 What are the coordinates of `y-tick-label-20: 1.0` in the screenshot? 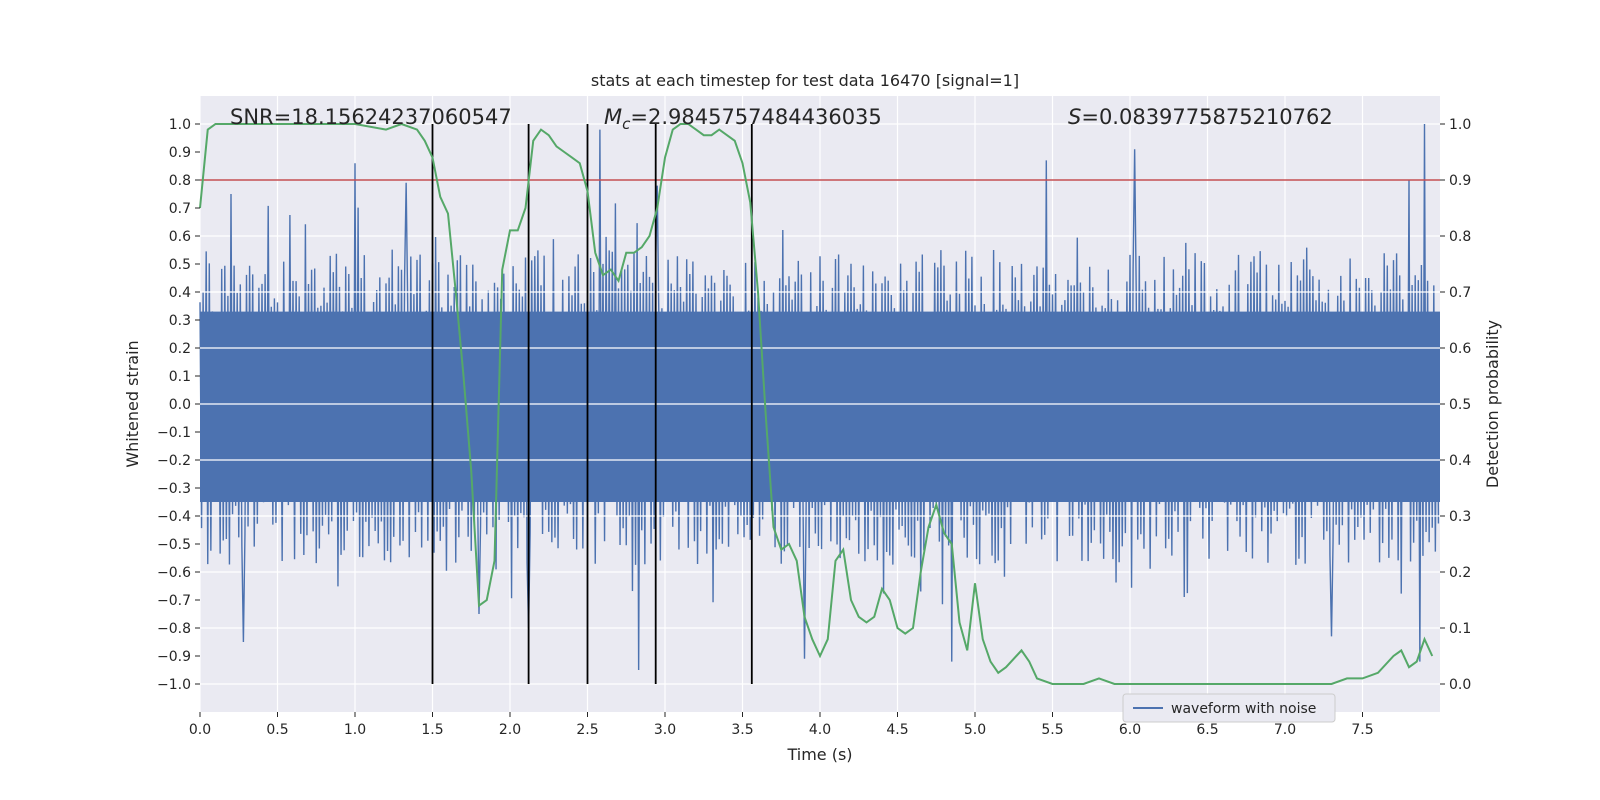 It's located at (180, 125).